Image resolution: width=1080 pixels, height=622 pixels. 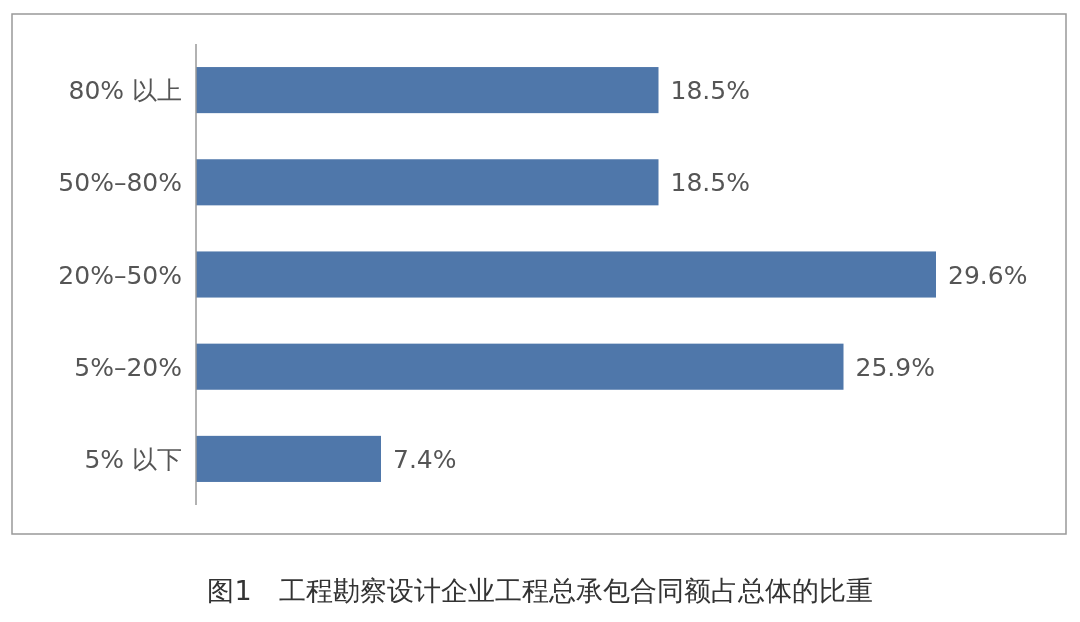 I want to click on data-label: 7.4%, so click(x=425, y=459).